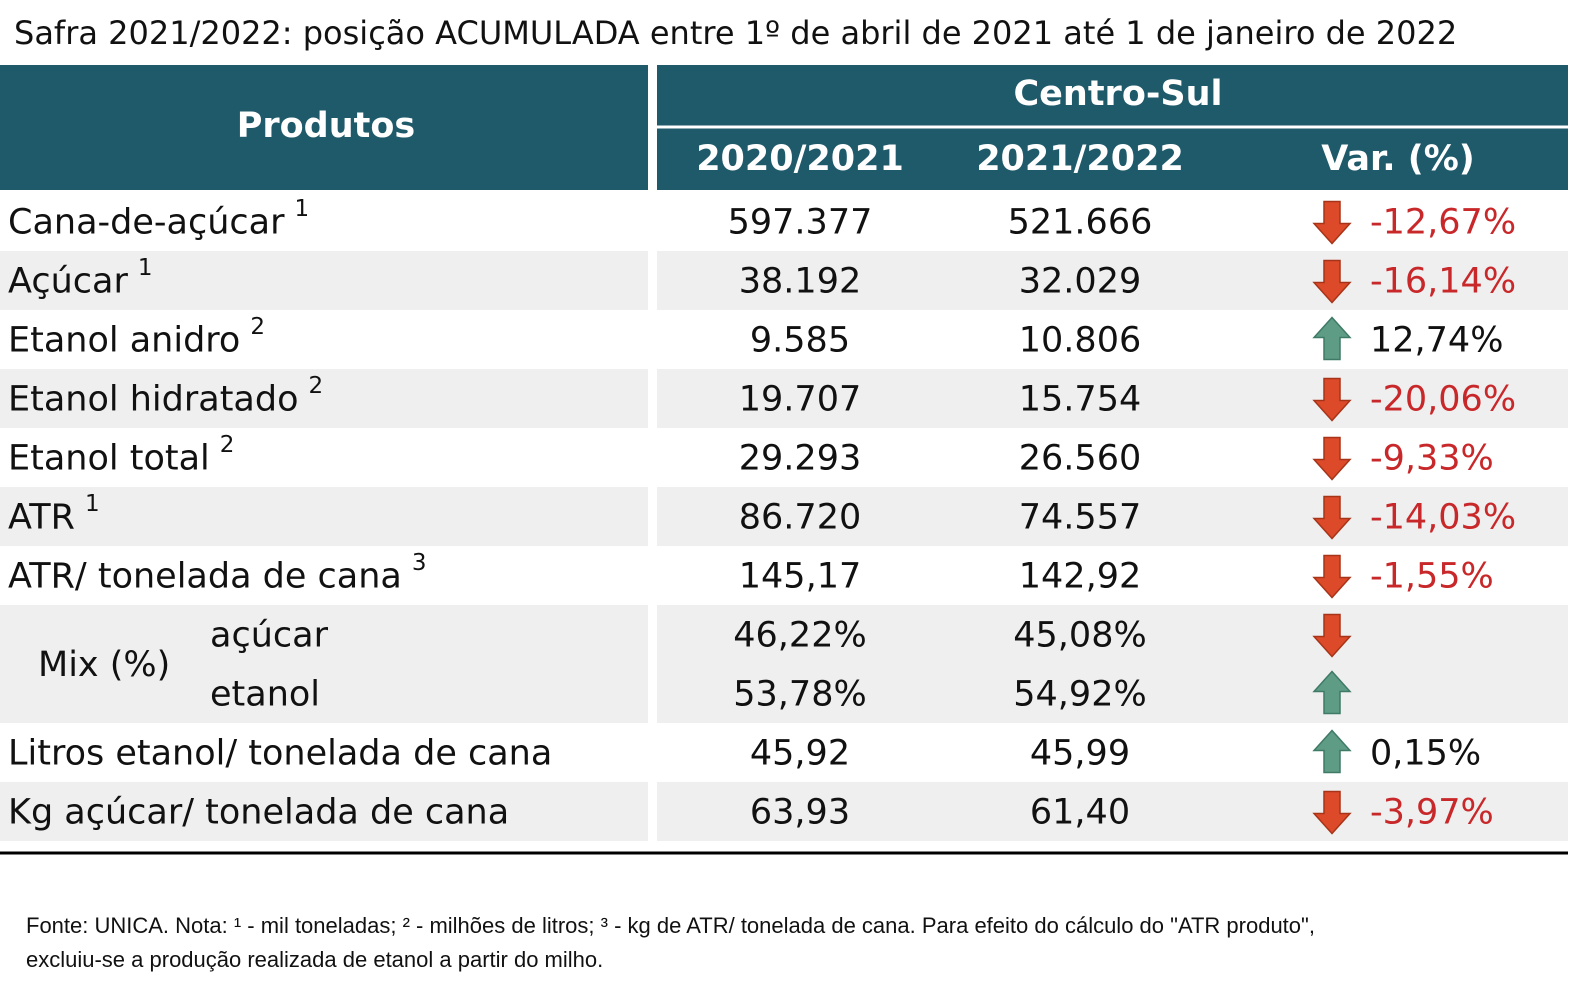  Describe the element at coordinates (1080, 459) in the screenshot. I see `cell-value: 26.560` at that location.